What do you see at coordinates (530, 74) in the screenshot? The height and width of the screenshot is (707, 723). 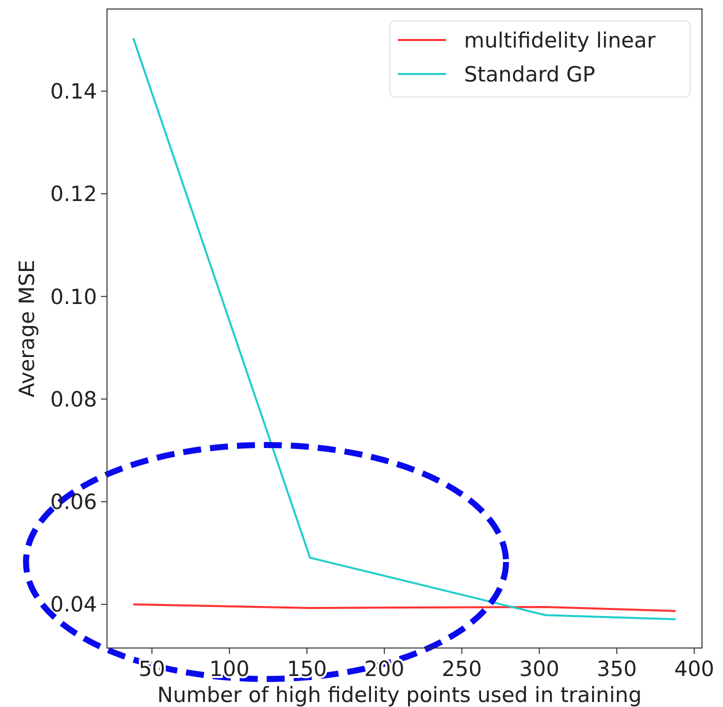 I see `legend-label: Standard GP` at bounding box center [530, 74].